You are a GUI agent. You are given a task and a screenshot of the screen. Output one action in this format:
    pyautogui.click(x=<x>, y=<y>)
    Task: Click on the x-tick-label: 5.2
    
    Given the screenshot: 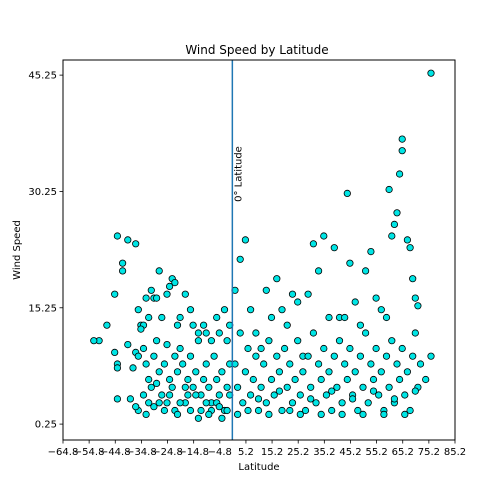 What is the action you would take?
    pyautogui.click(x=246, y=452)
    